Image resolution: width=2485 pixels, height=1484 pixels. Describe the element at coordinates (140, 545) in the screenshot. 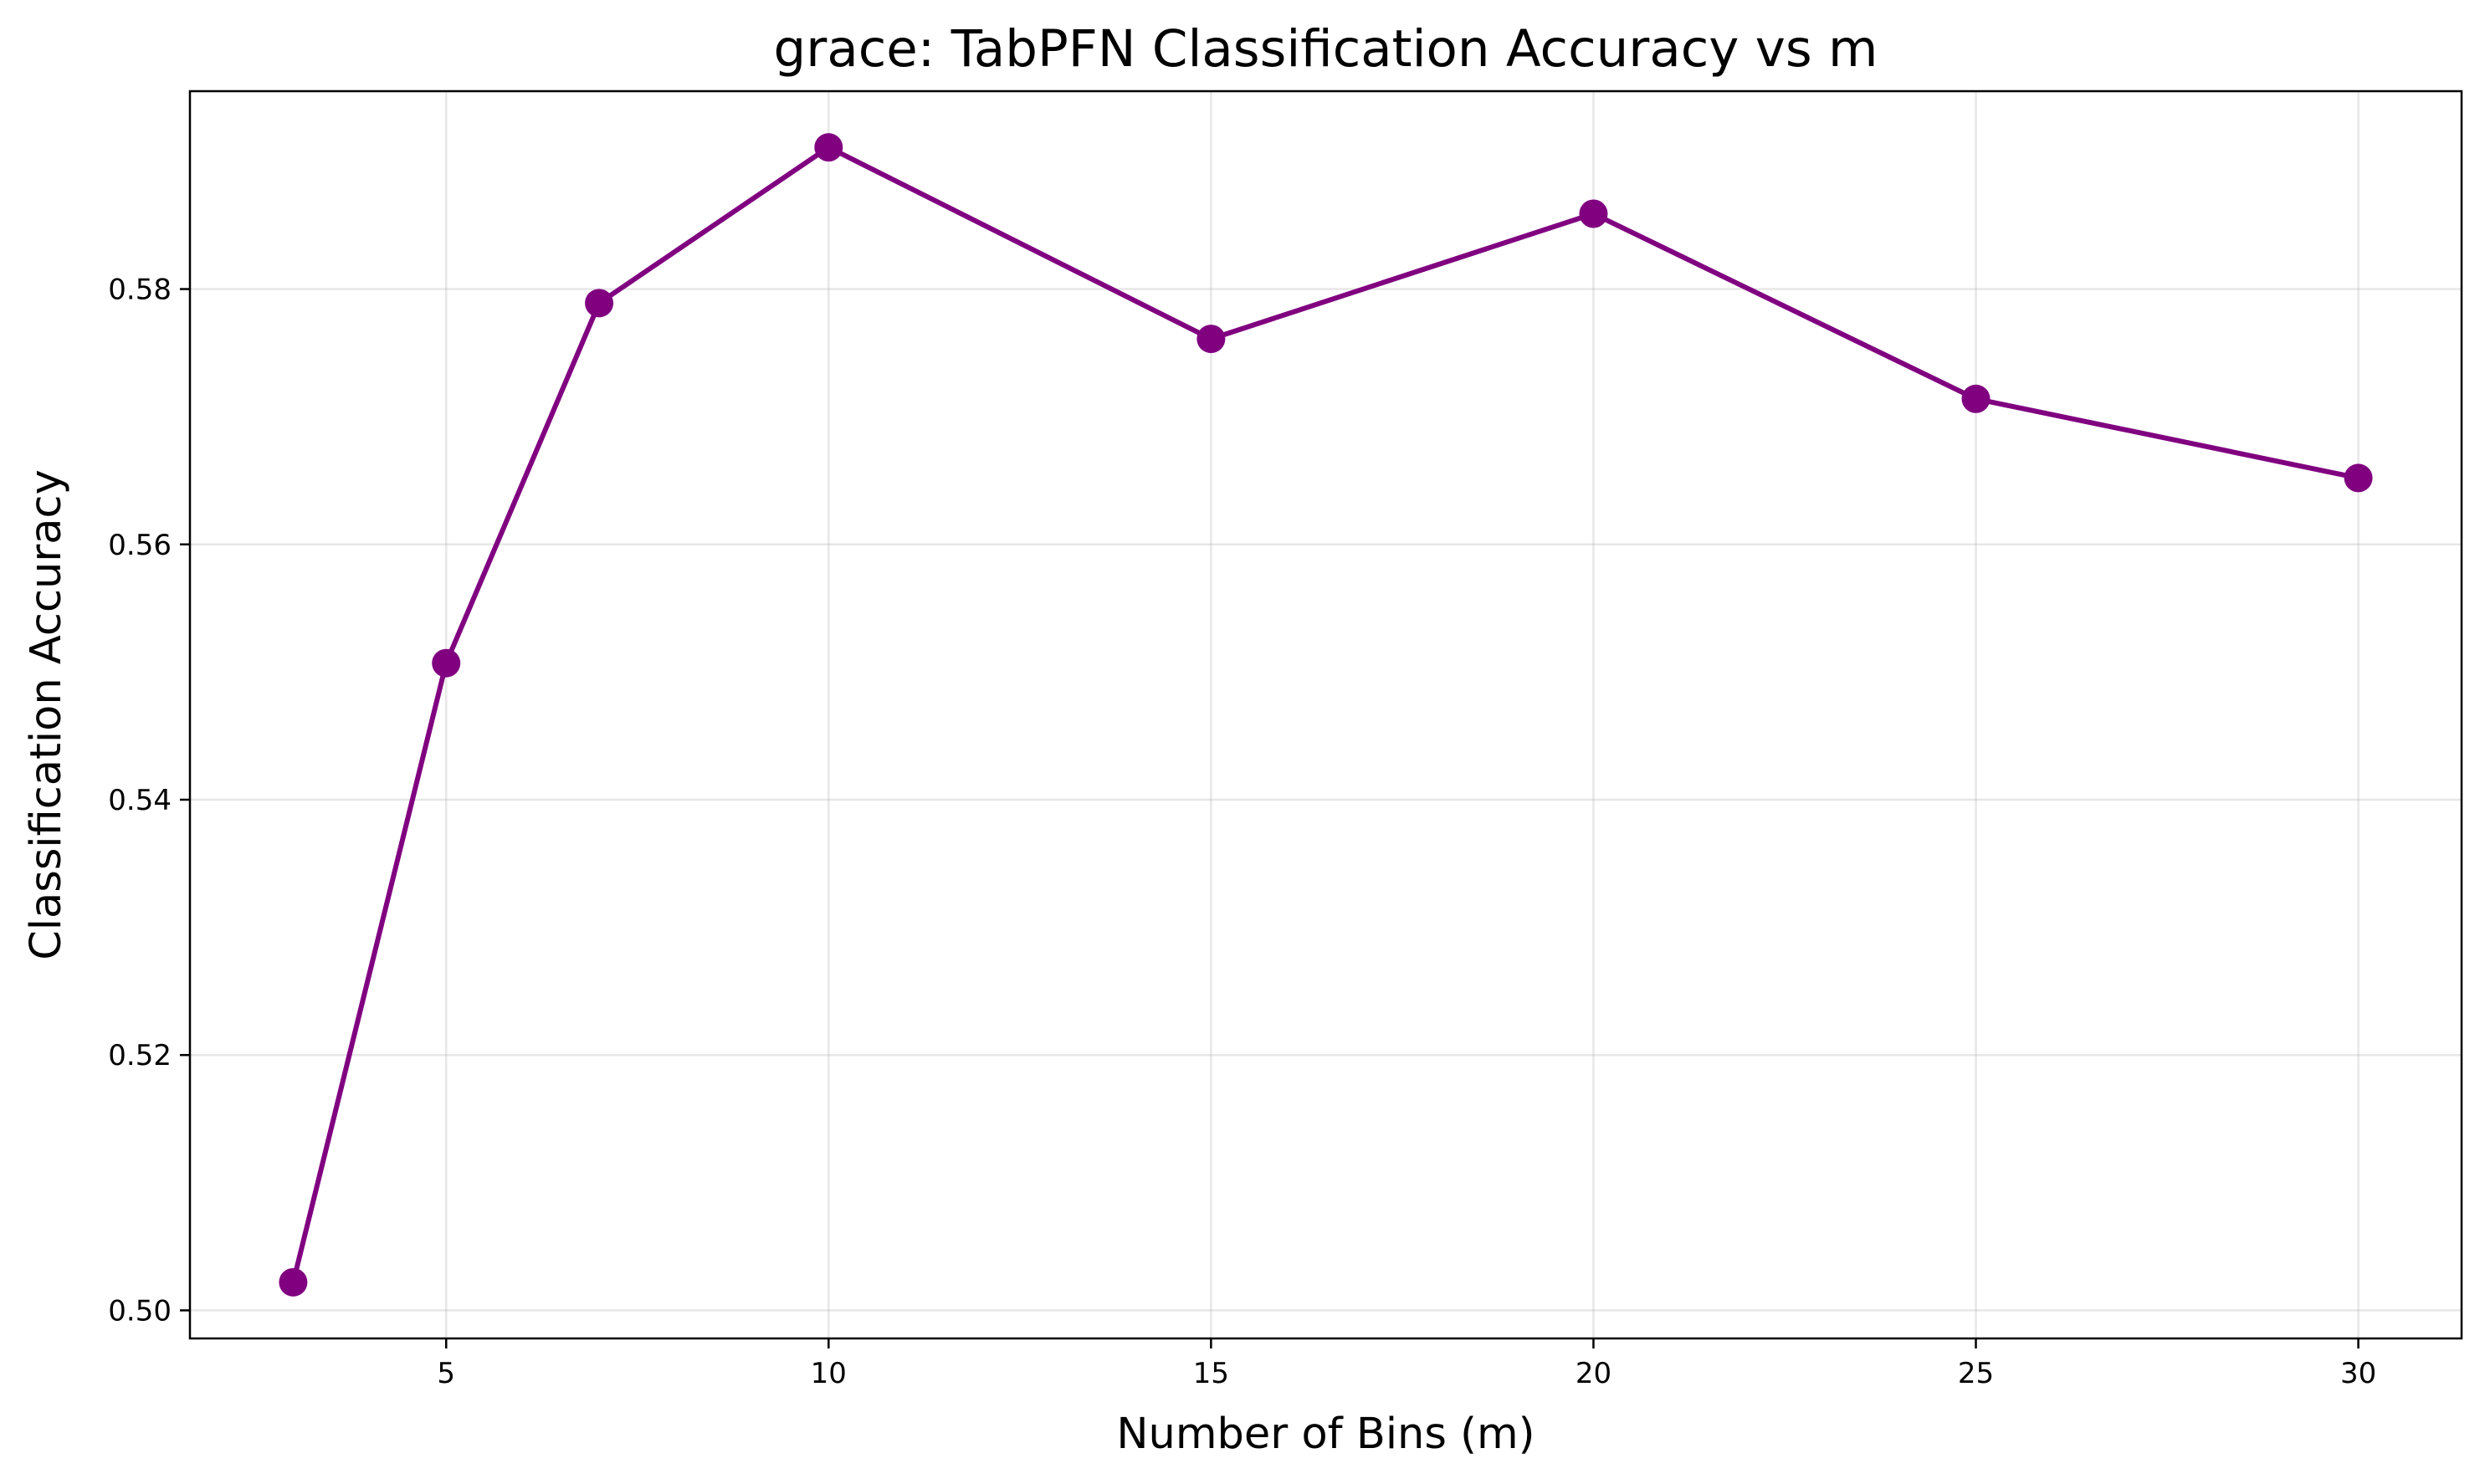

I see `y-tick-label: 0.56` at that location.